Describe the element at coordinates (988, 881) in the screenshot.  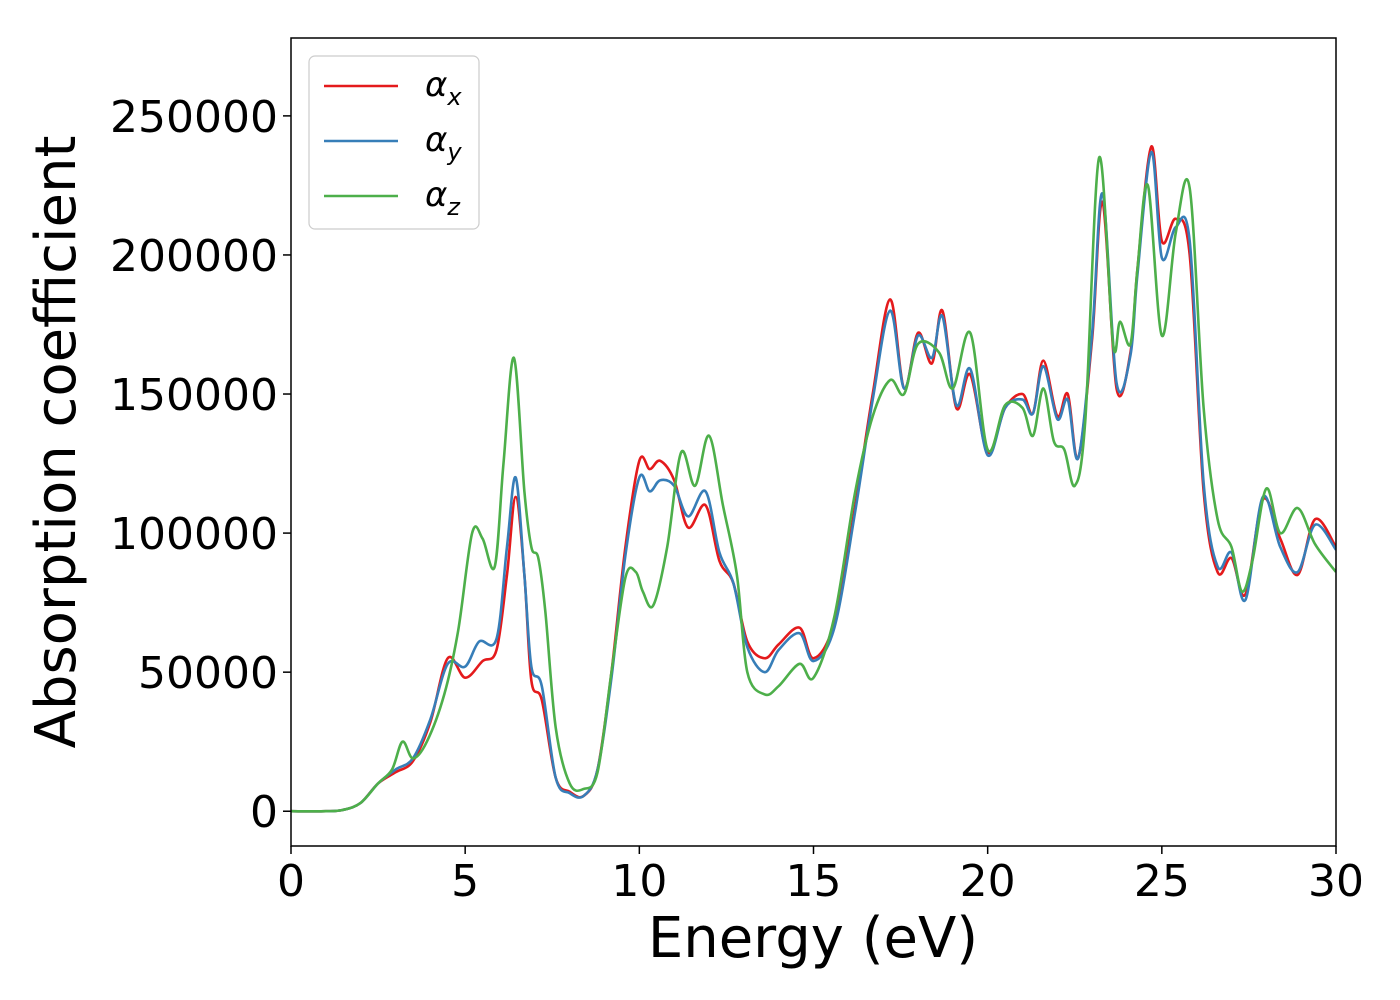
I see `x-tick-label: 20` at that location.